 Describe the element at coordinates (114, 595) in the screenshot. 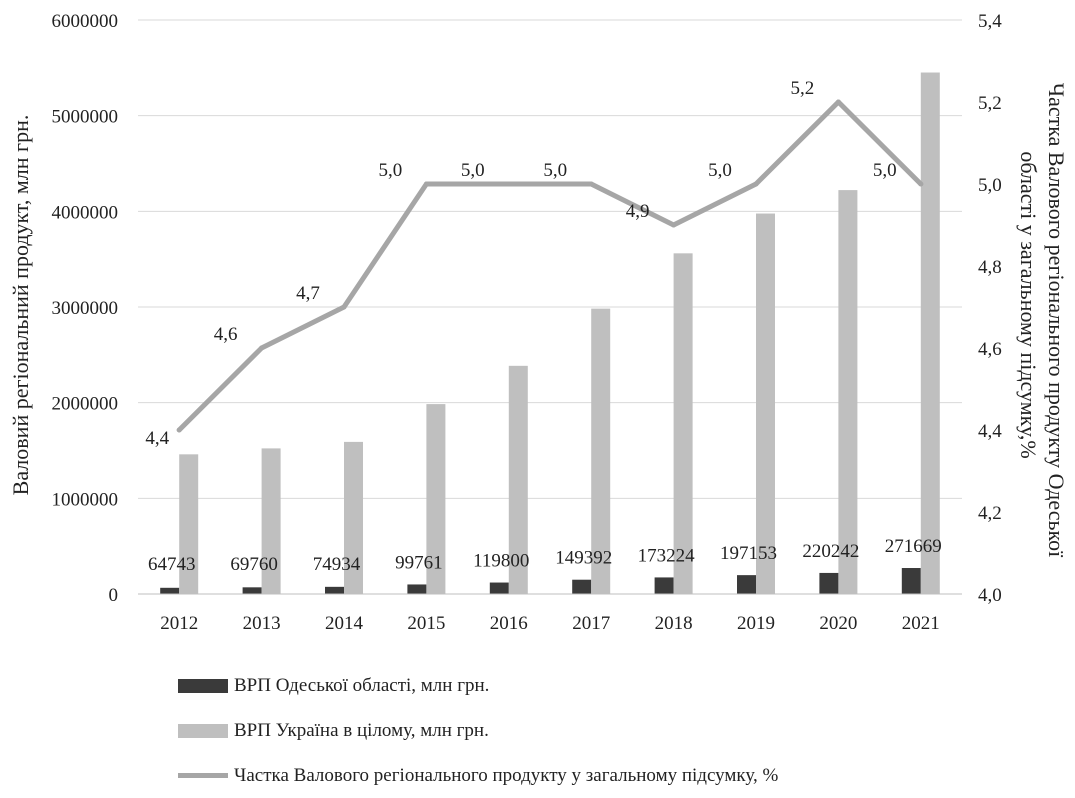

I see `y-left-tick-label: 0` at that location.